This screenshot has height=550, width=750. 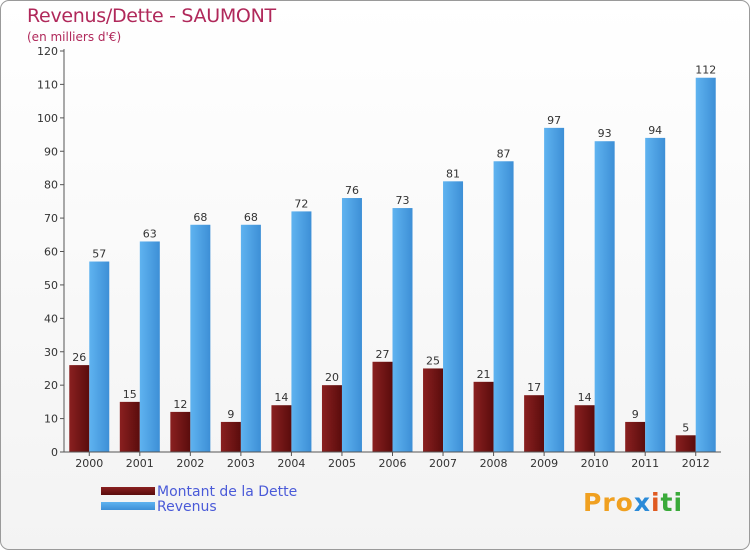 I want to click on y-tick-label: 30, so click(x=51, y=352).